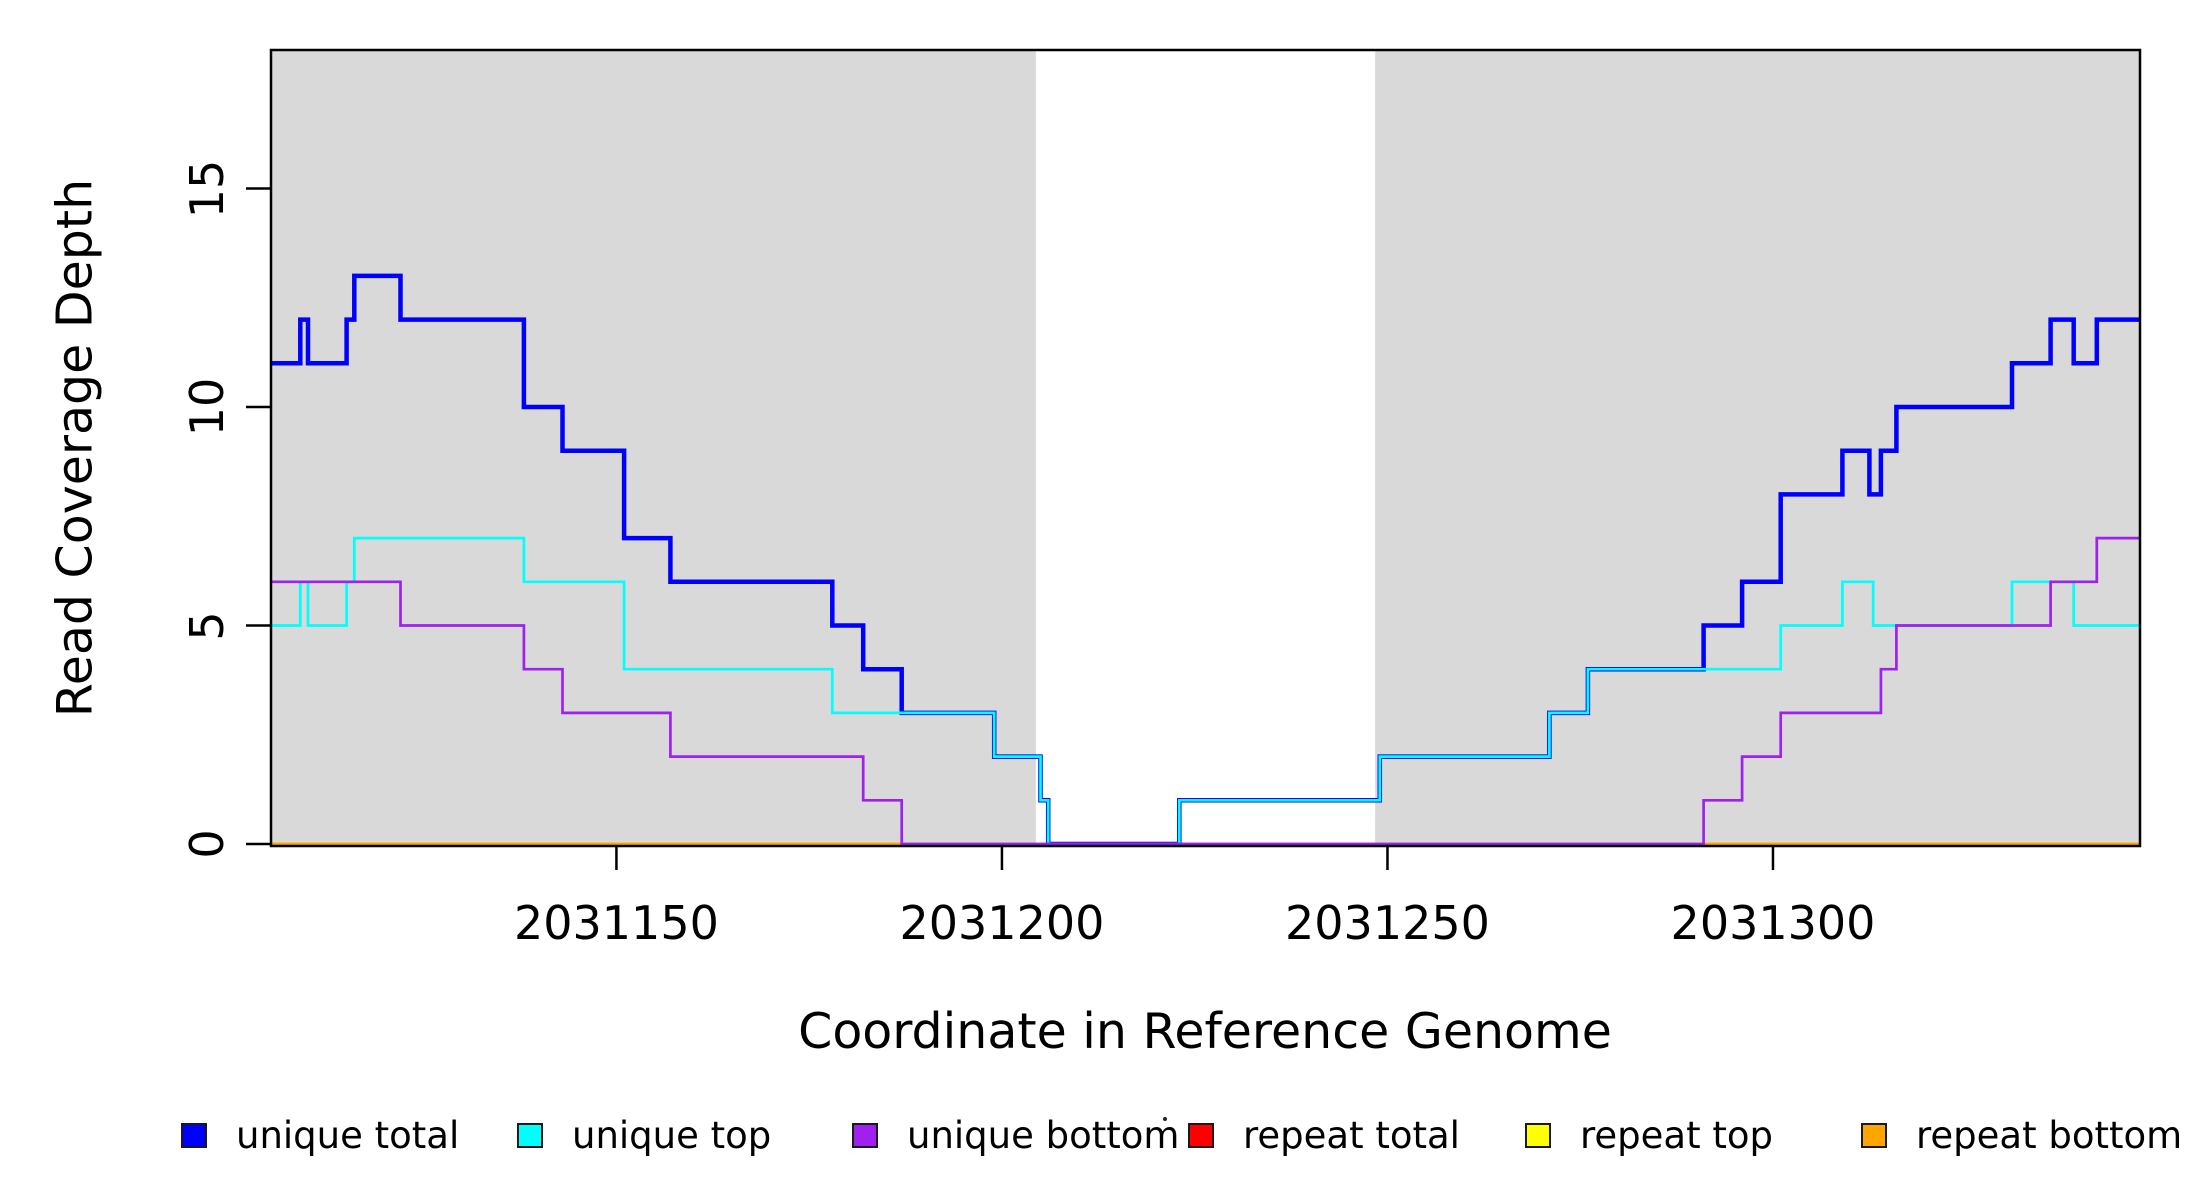 The height and width of the screenshot is (1200, 2200). I want to click on legend-item-repeat-total: repeat total, so click(1324, 1135).